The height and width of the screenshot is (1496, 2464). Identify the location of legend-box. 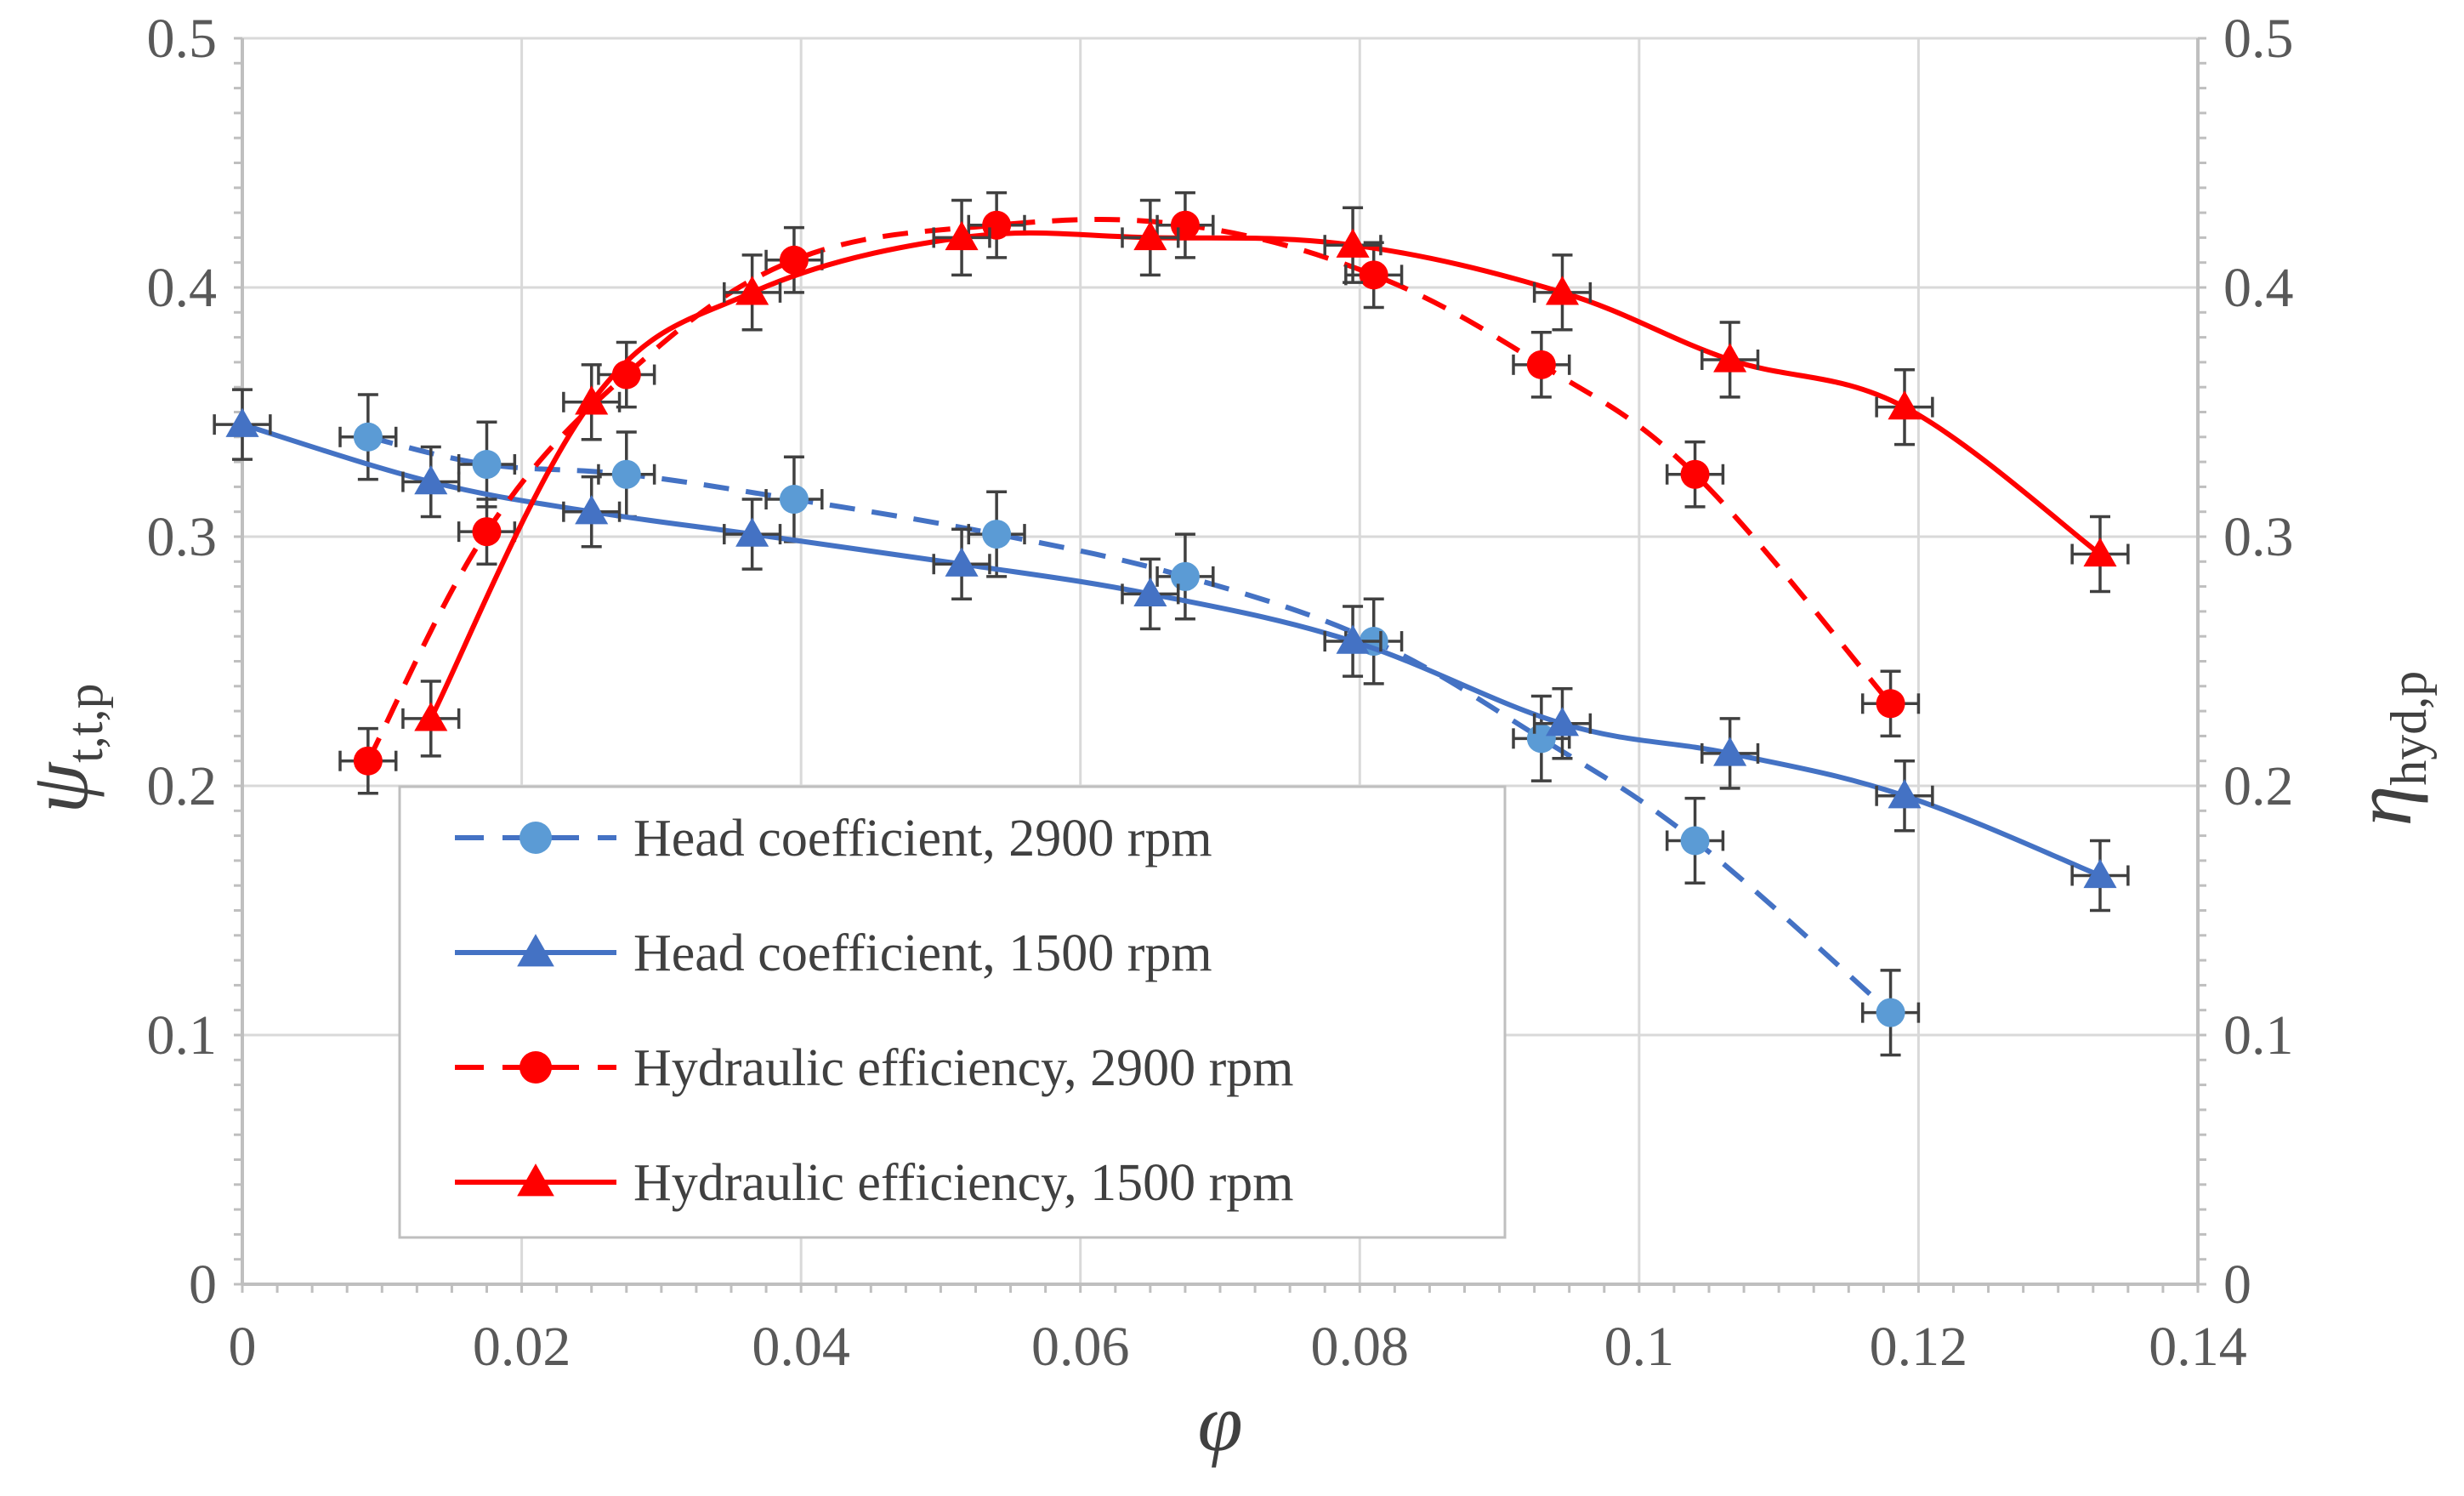
(952, 1012).